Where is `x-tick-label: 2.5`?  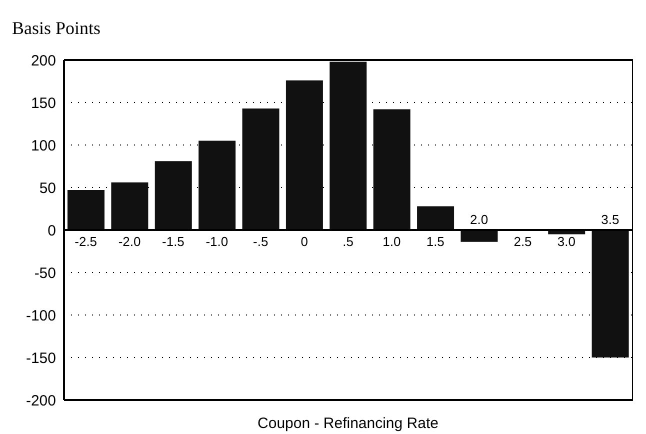
x-tick-label: 2.5 is located at coordinates (523, 241).